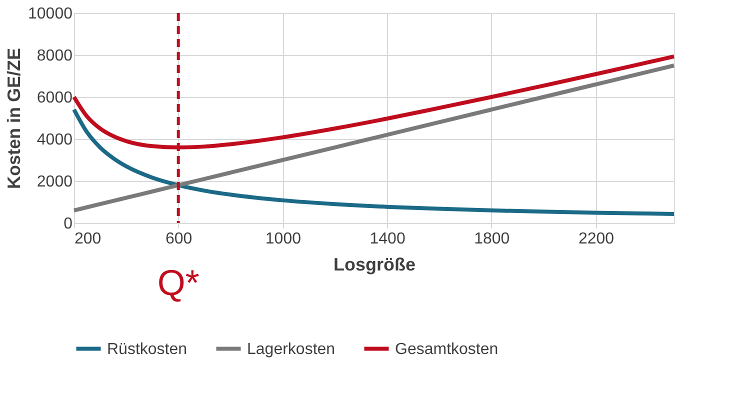 Image resolution: width=749 pixels, height=403 pixels. What do you see at coordinates (54, 56) in the screenshot?
I see `y-tick-label: 8000` at bounding box center [54, 56].